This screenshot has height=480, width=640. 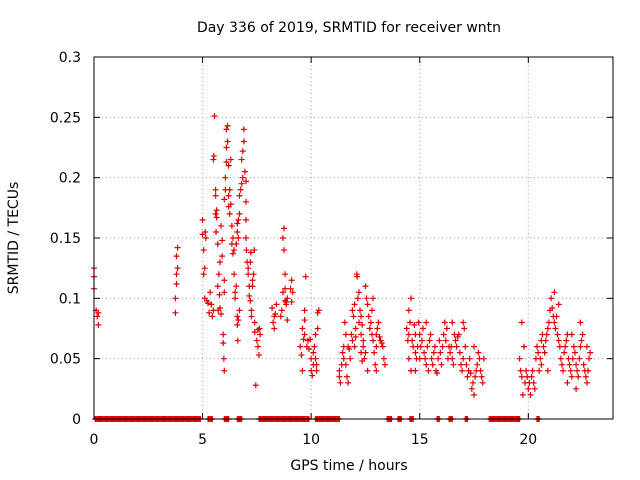 I want to click on y-axis-label: SRMTID / TECUs, so click(x=14, y=238).